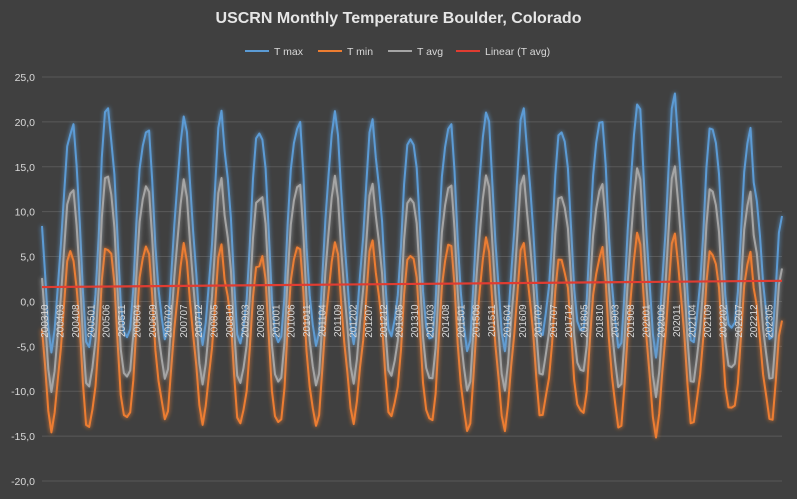 The width and height of the screenshot is (797, 499). I want to click on x-tick-label: 201506, so click(477, 321).